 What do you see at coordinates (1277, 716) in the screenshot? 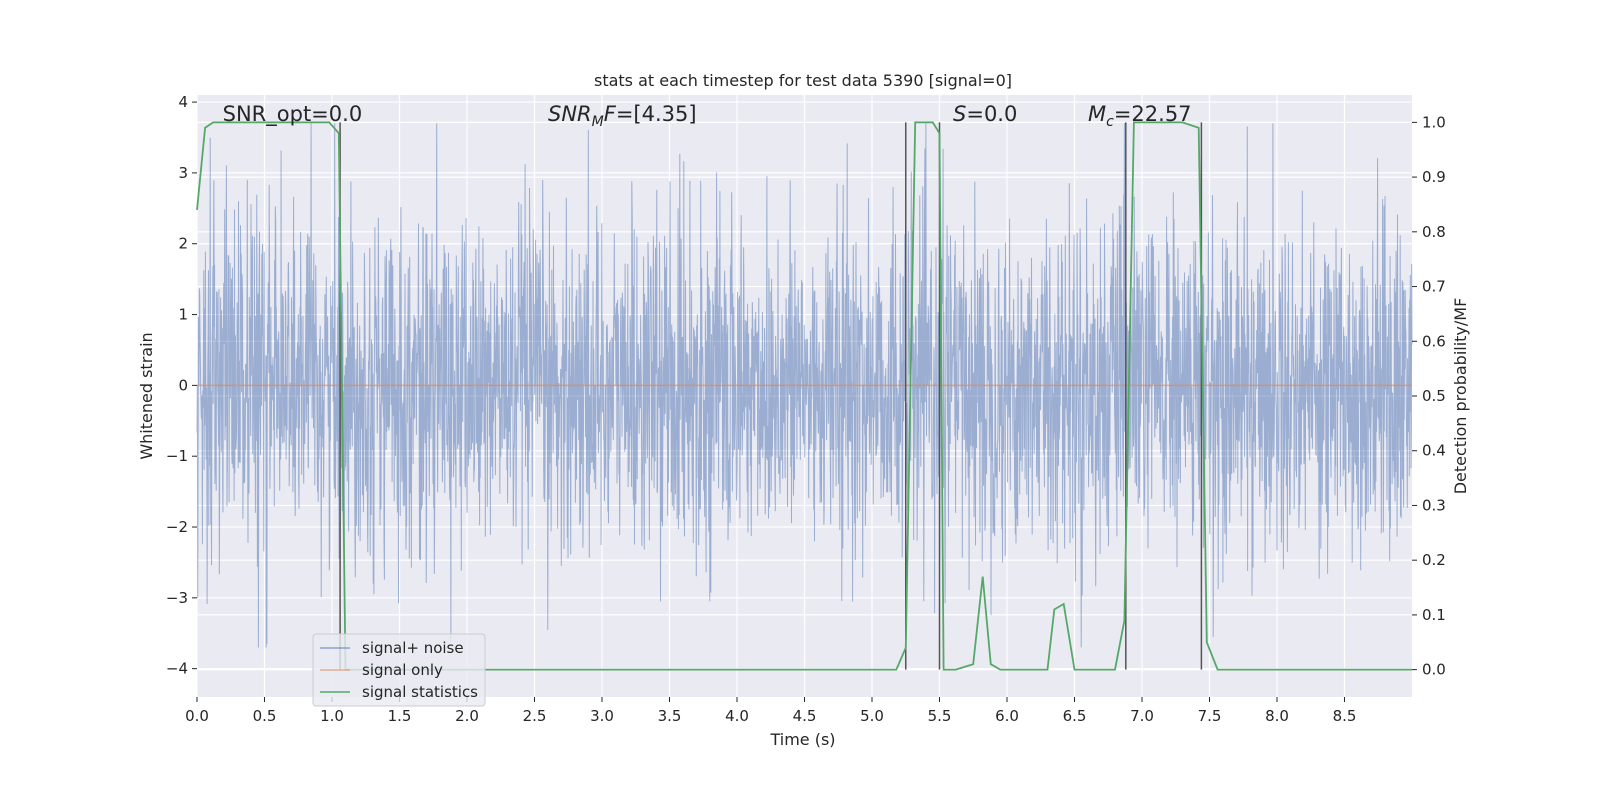
I see `x-tick-label: 8.0` at bounding box center [1277, 716].